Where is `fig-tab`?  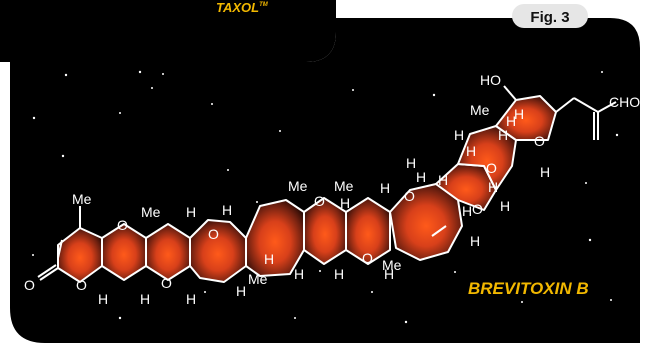 fig-tab is located at coordinates (550, 16).